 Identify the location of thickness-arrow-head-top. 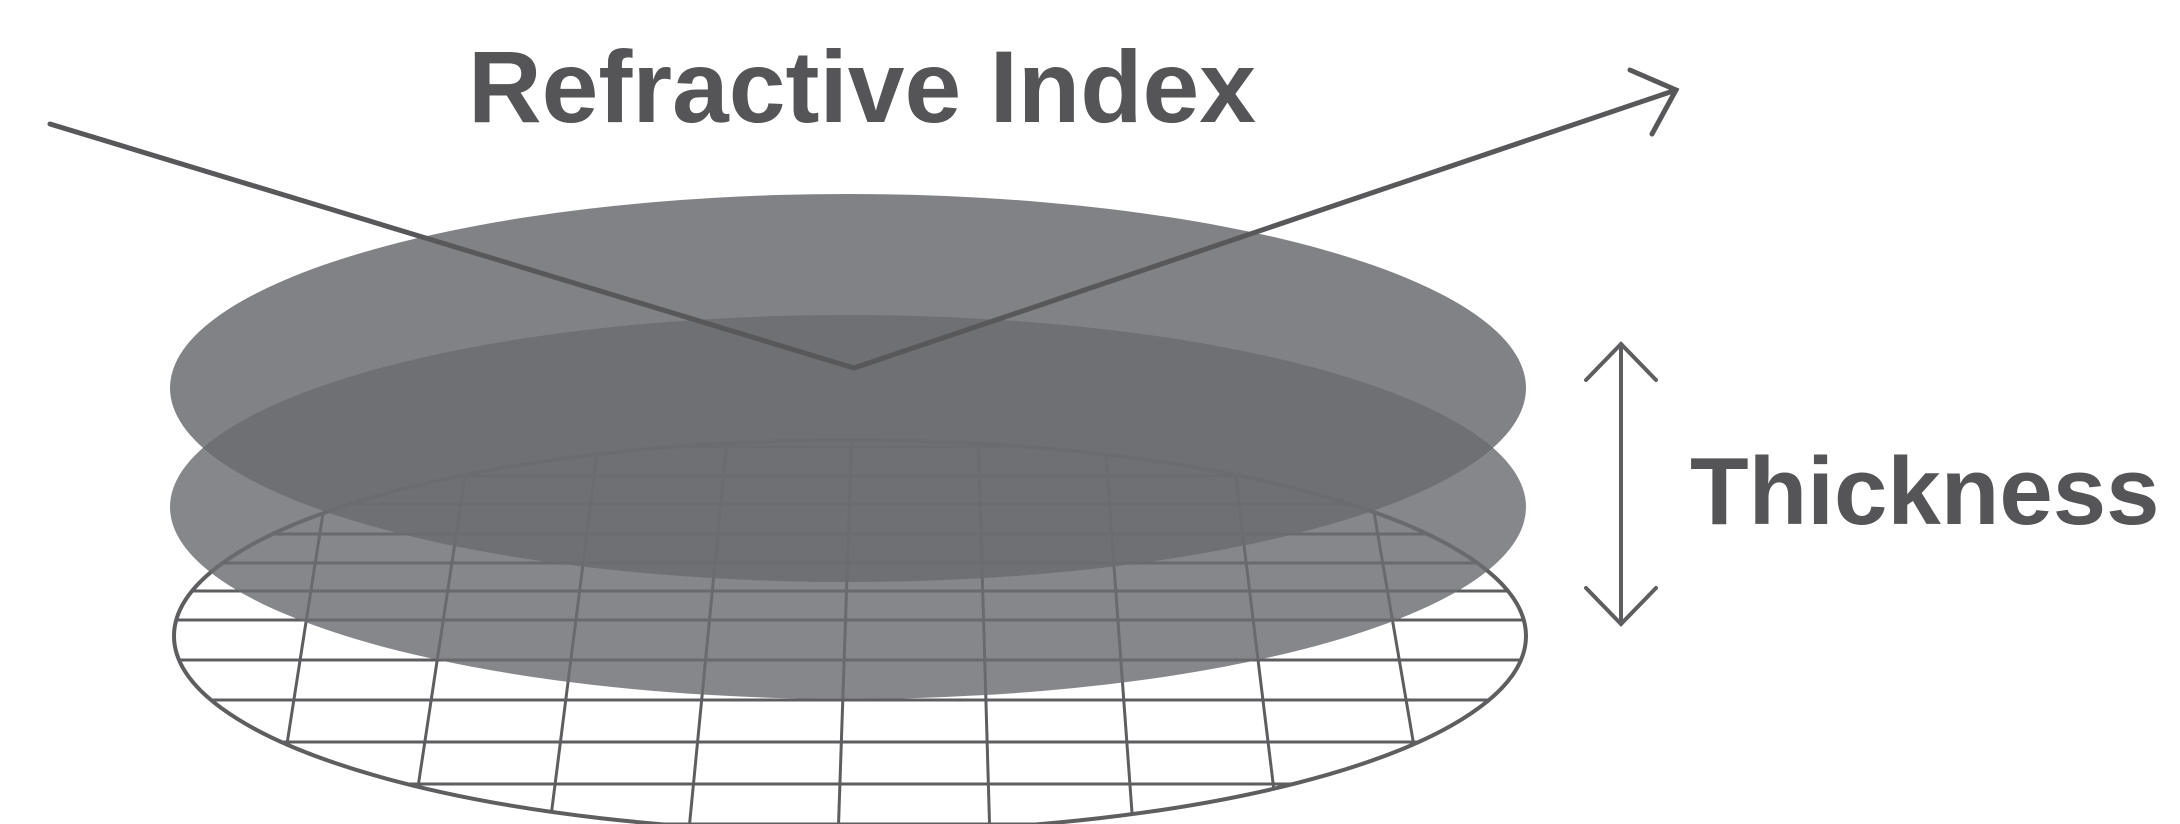
(1621, 361).